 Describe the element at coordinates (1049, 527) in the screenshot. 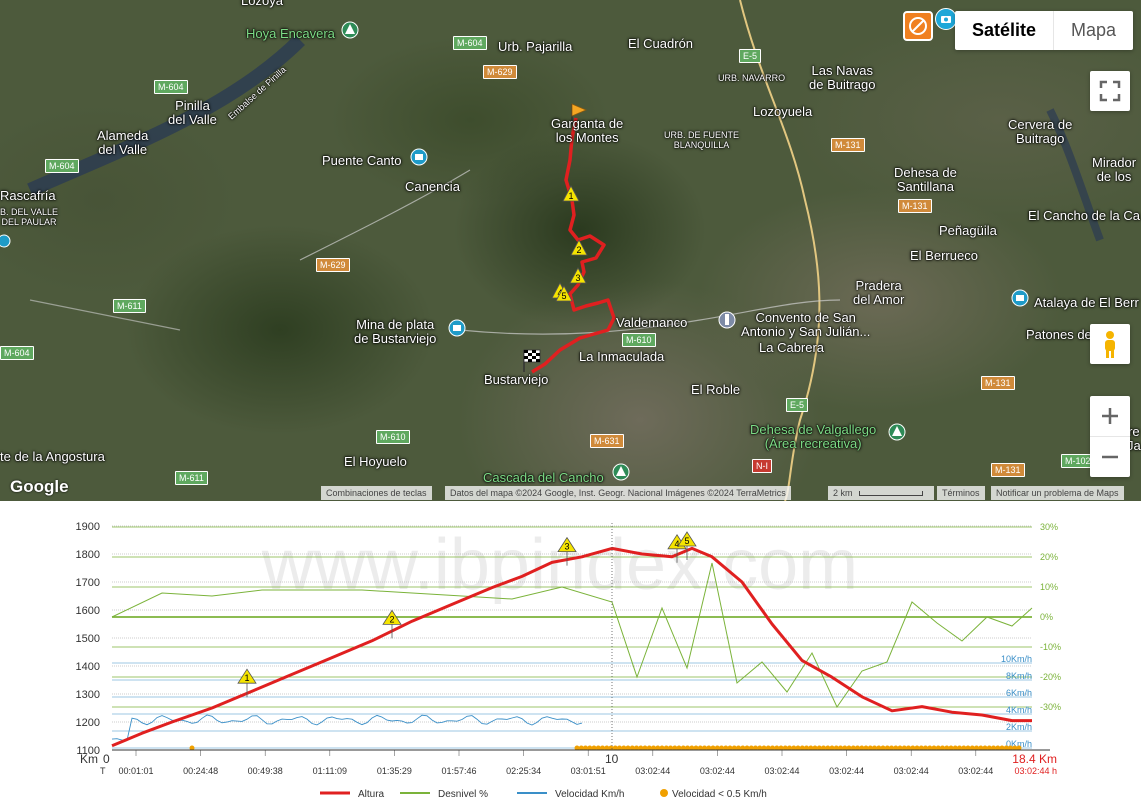

I see `y2-tick-label: 30%` at that location.